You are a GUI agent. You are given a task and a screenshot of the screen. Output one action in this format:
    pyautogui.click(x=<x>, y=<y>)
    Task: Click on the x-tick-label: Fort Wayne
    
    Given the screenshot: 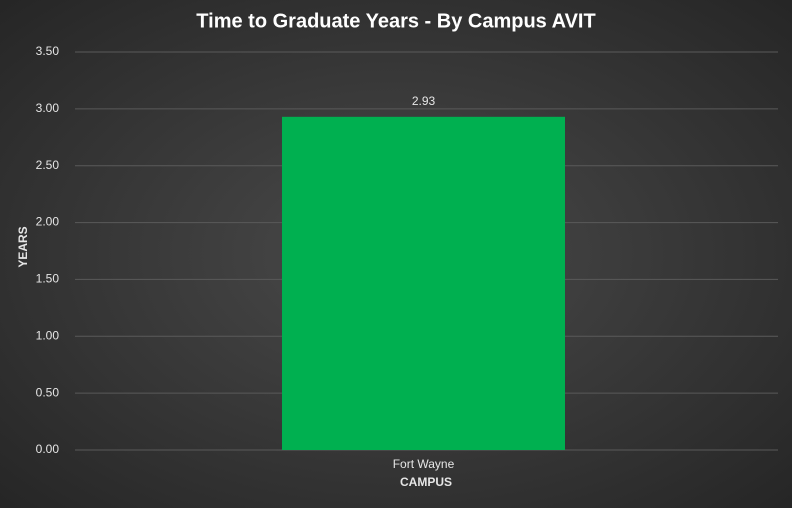 What is the action you would take?
    pyautogui.click(x=424, y=464)
    